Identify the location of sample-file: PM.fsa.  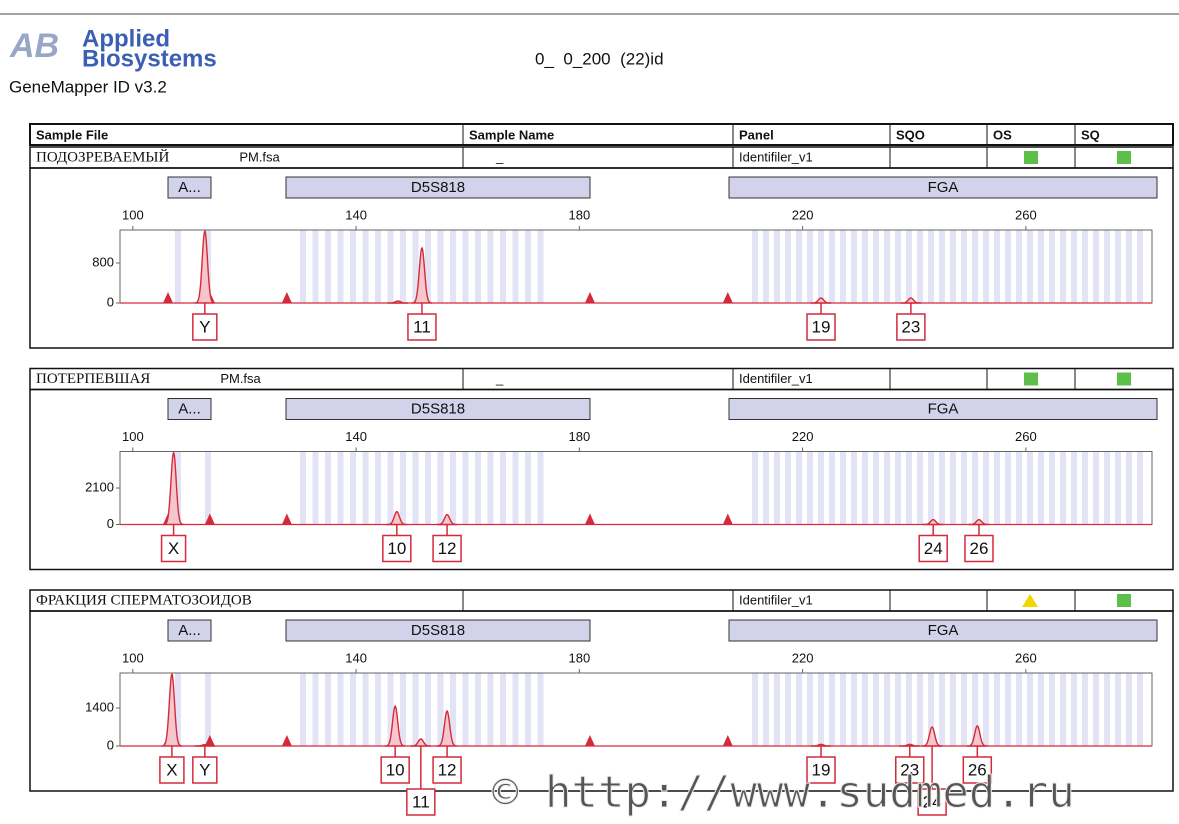
(240, 378).